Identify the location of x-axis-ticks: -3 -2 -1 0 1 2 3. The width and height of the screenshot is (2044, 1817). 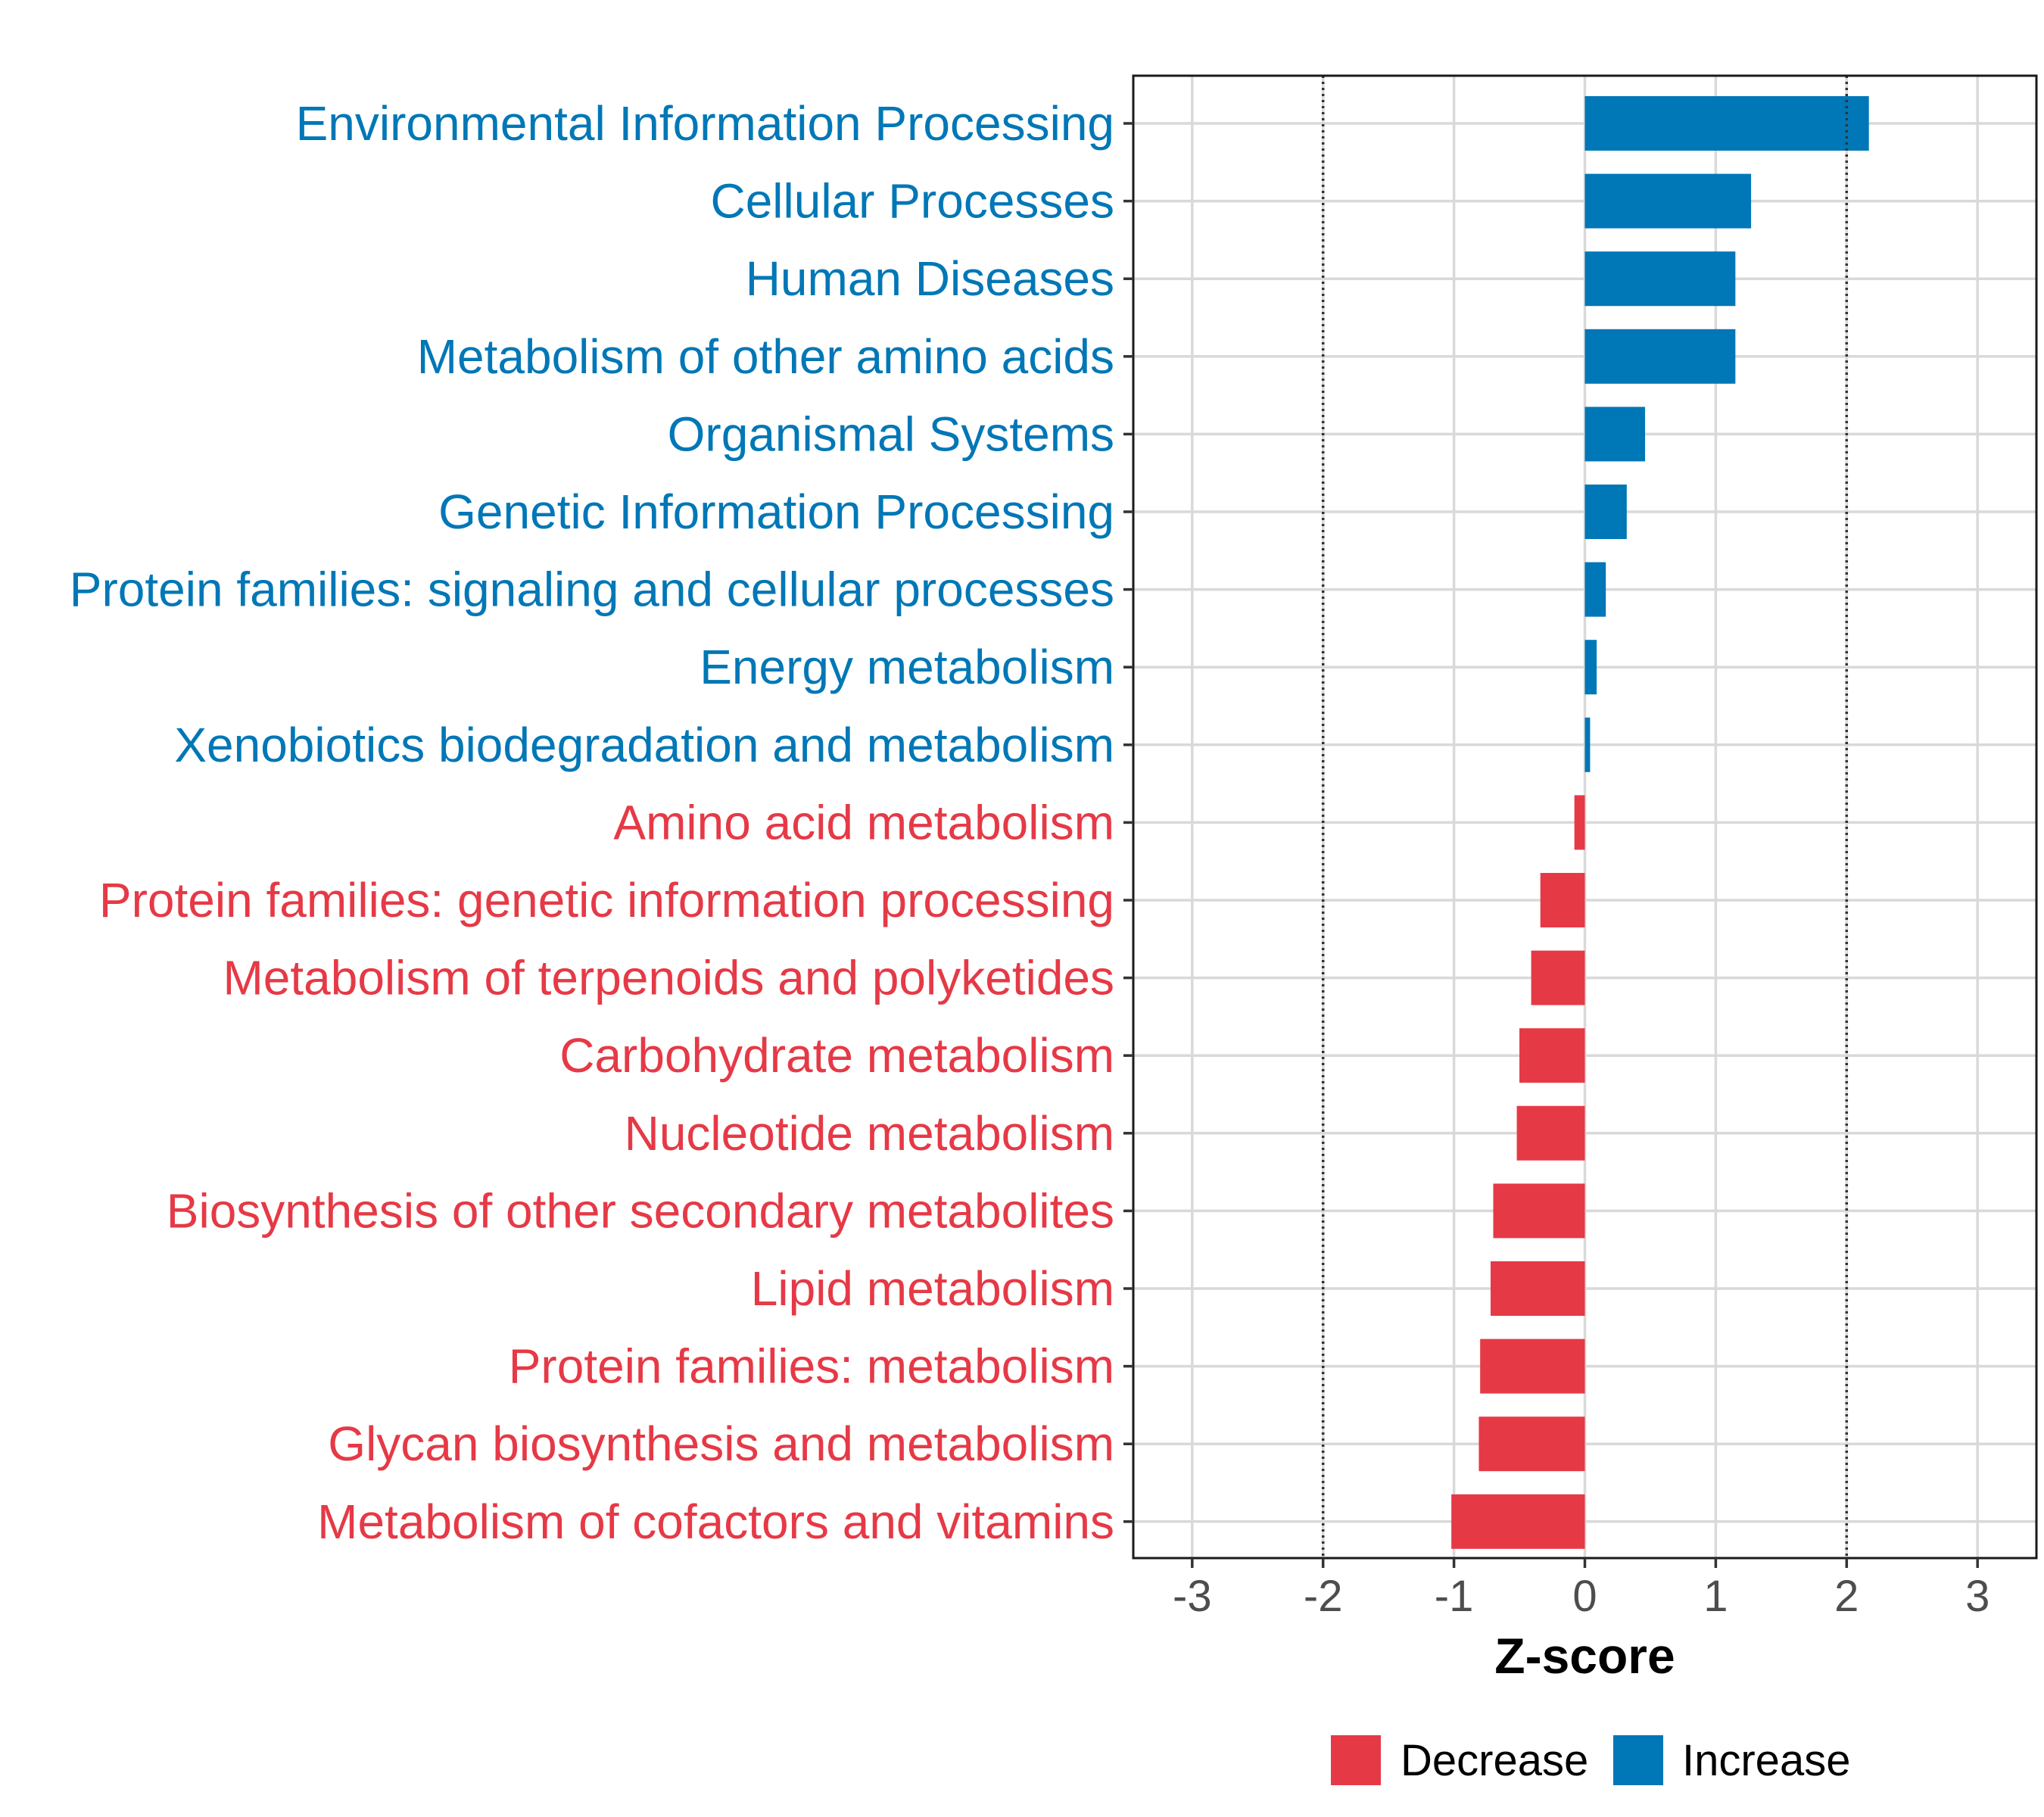
(1581, 1589).